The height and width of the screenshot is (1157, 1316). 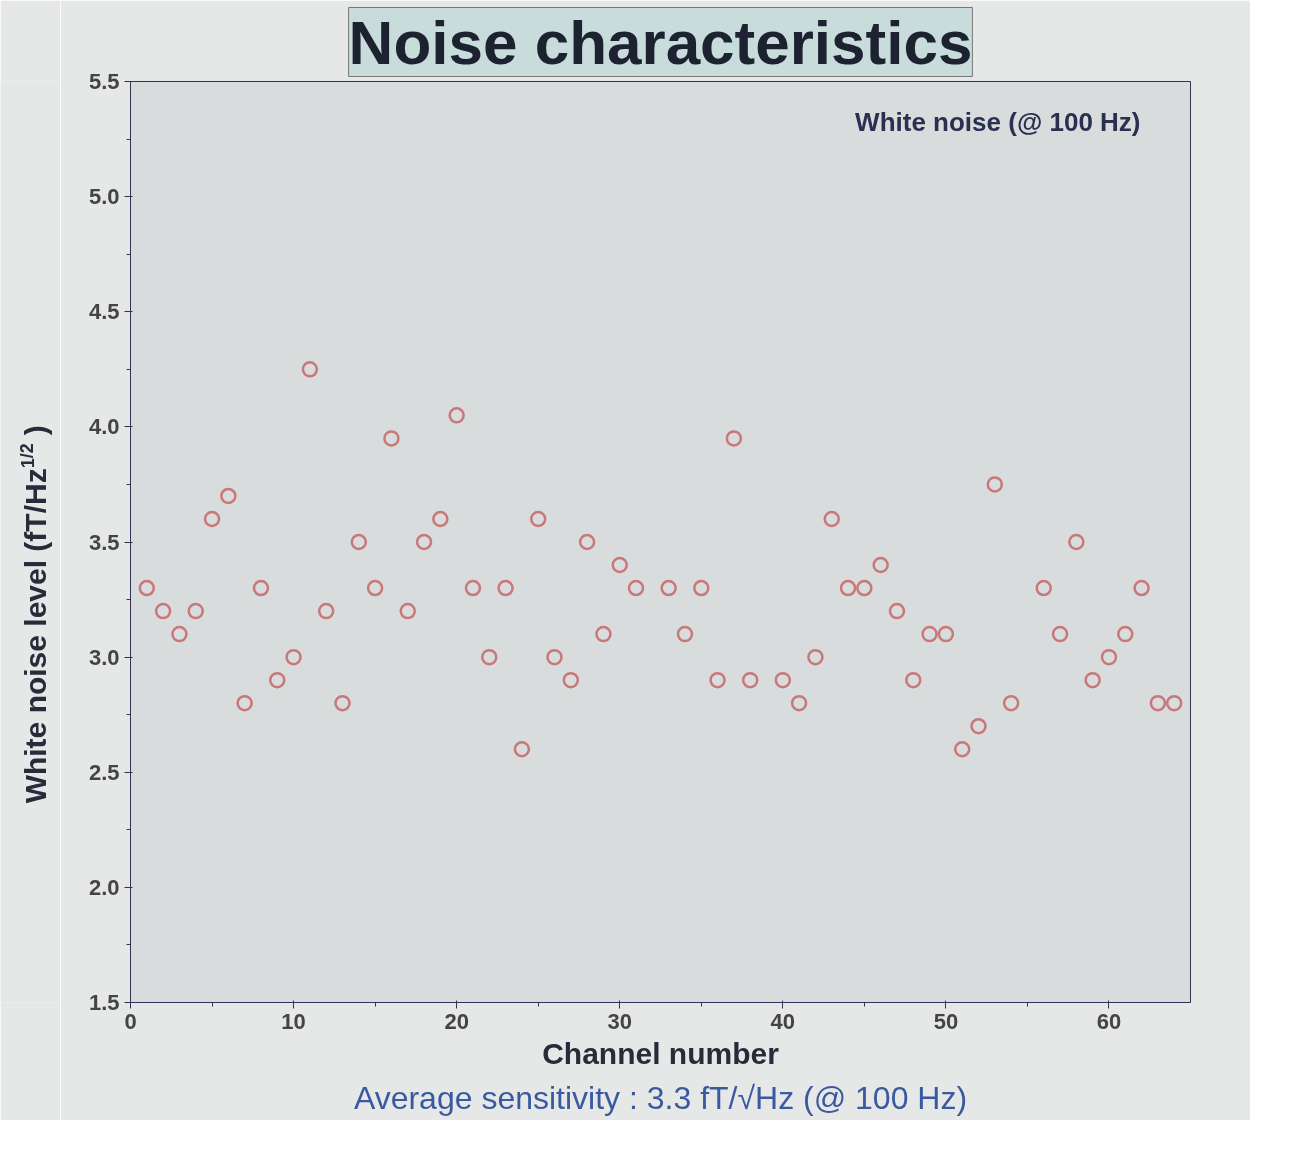 I want to click on y-axis-title: White noise level (fT/Hz1/2), so click(x=34, y=614).